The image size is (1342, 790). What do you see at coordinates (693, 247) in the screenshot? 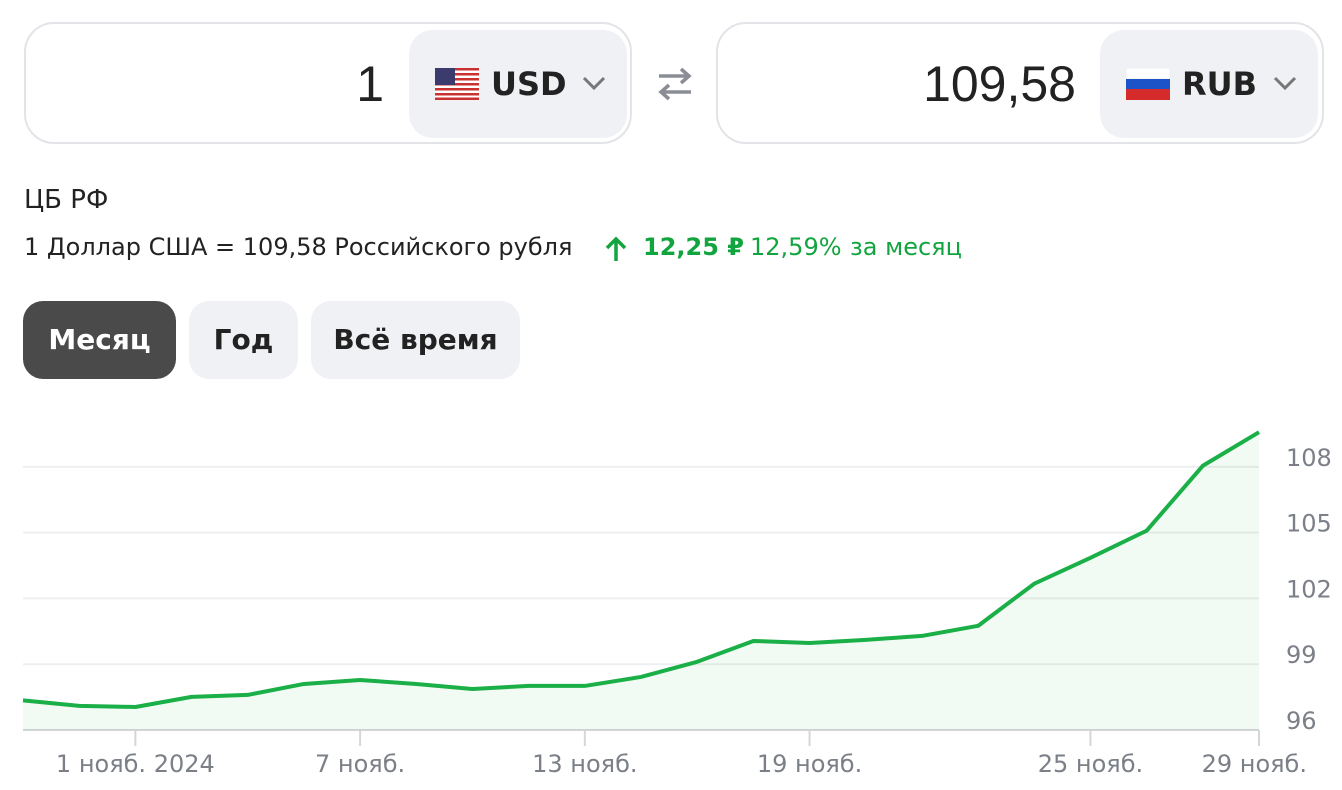
I see `change-absolute: 12,25 ₽` at bounding box center [693, 247].